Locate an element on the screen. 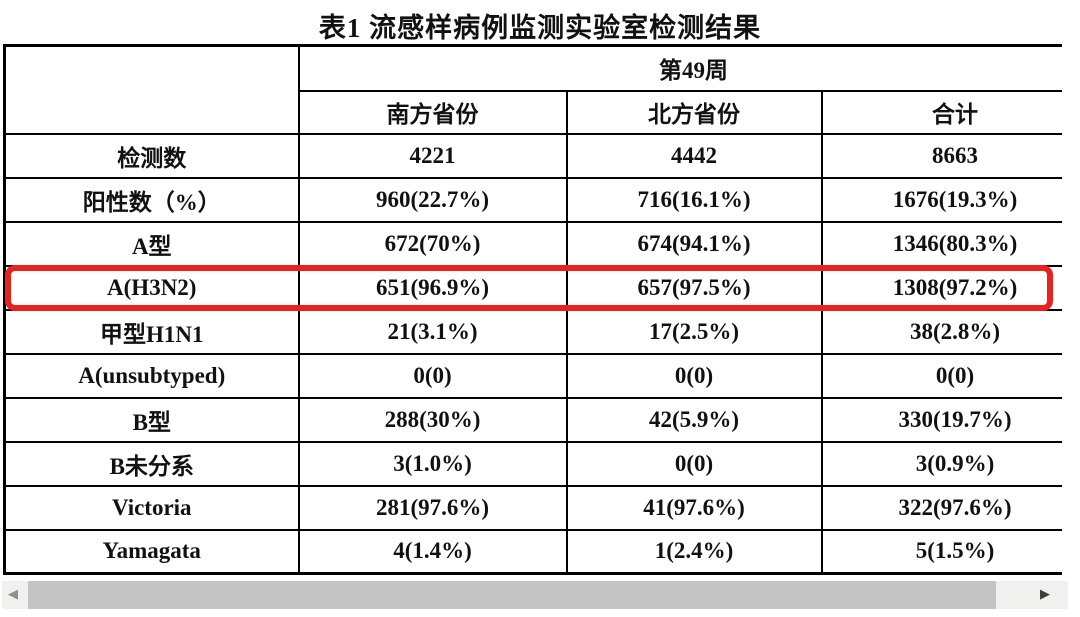 This screenshot has width=1080, height=617. cell-north: 42(5.9%) is located at coordinates (694, 419).